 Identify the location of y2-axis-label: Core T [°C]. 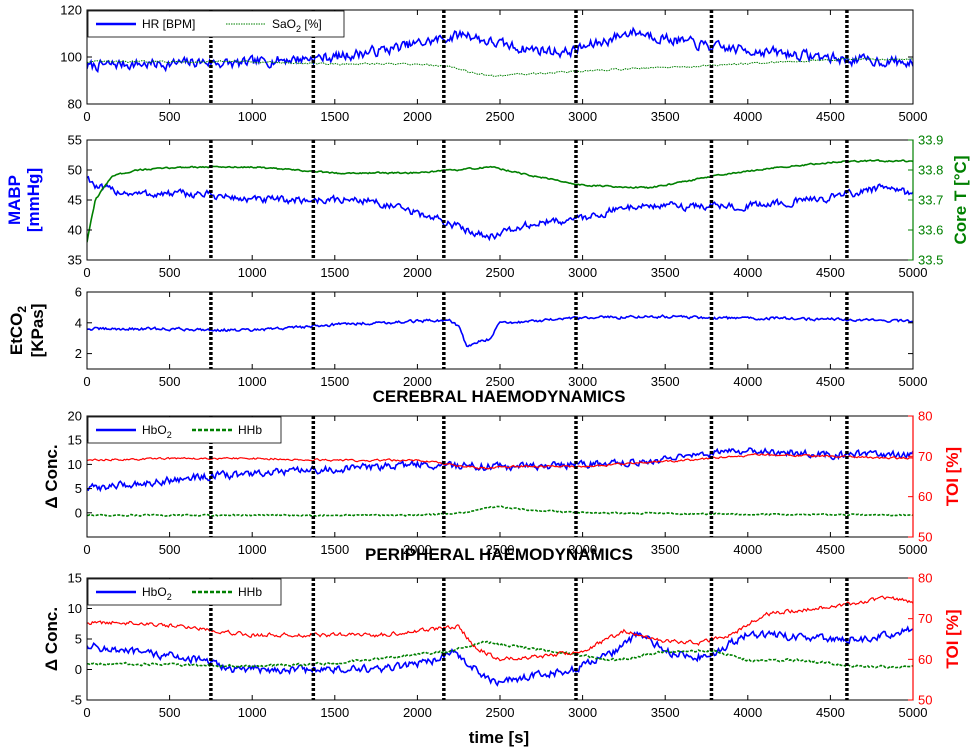
(960, 200).